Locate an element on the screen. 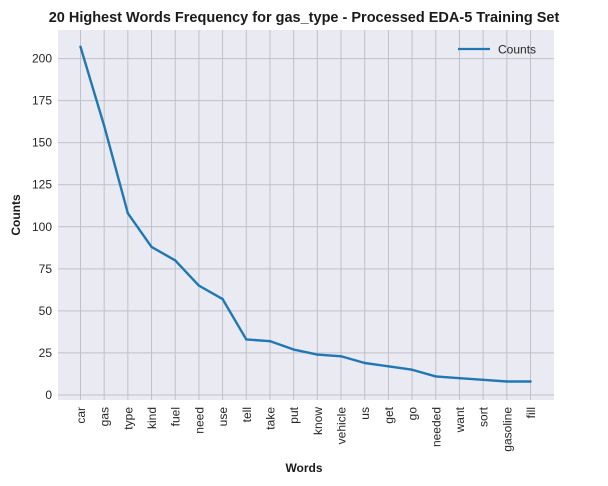 Image resolution: width=608 pixels, height=486 pixels. y-tick-label: 100 is located at coordinates (42, 227).